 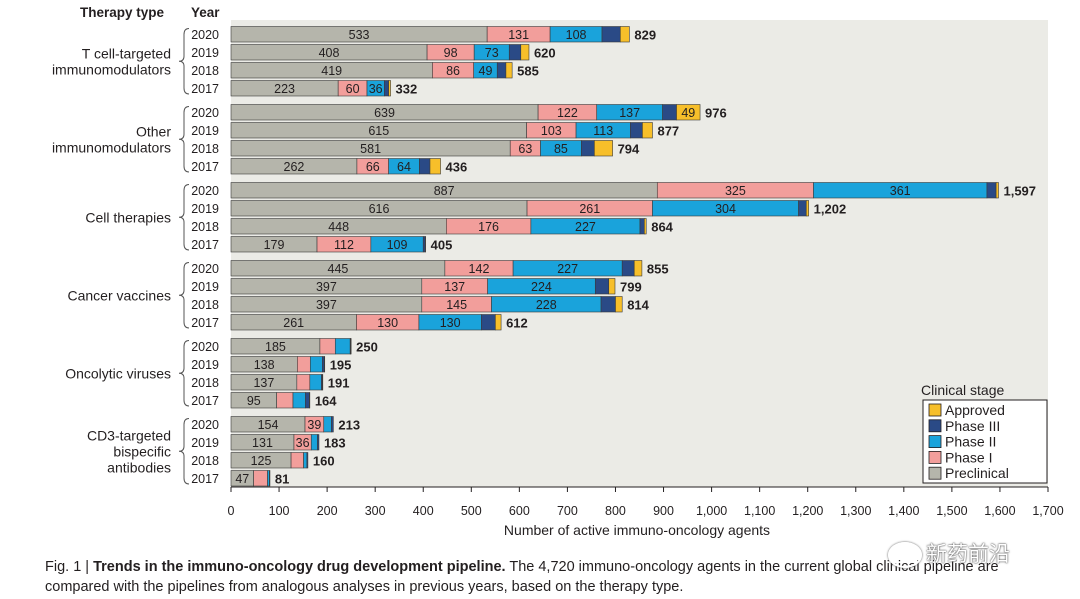 What do you see at coordinates (830, 208) in the screenshot?
I see `bar-total-label: 1,202` at bounding box center [830, 208].